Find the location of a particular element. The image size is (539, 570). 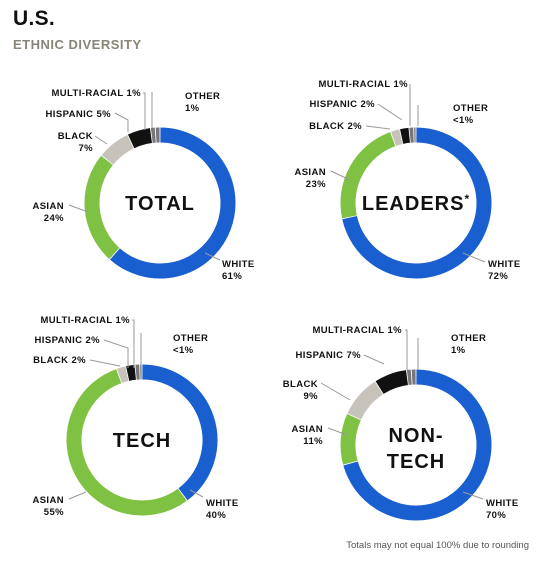

donut-1-title: LEADERS* is located at coordinates (416, 203).